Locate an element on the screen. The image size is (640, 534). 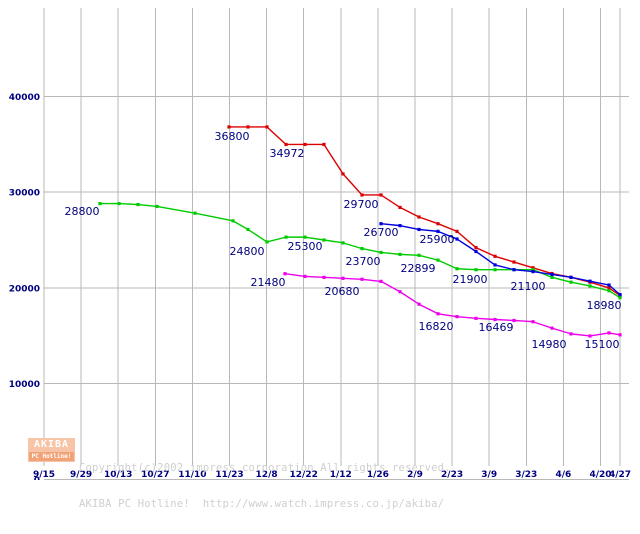
data-point-label: 28800 is located at coordinates (82, 211).